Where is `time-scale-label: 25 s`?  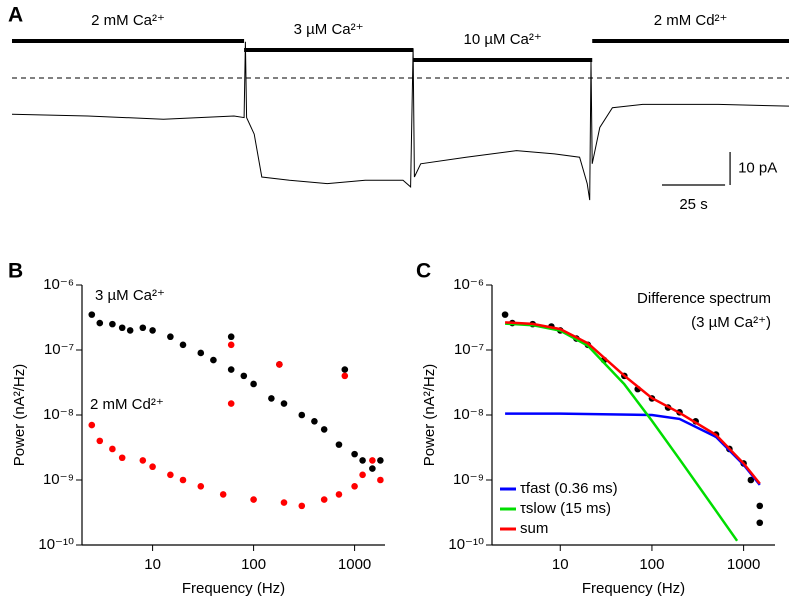
time-scale-label: 25 s is located at coordinates (693, 204).